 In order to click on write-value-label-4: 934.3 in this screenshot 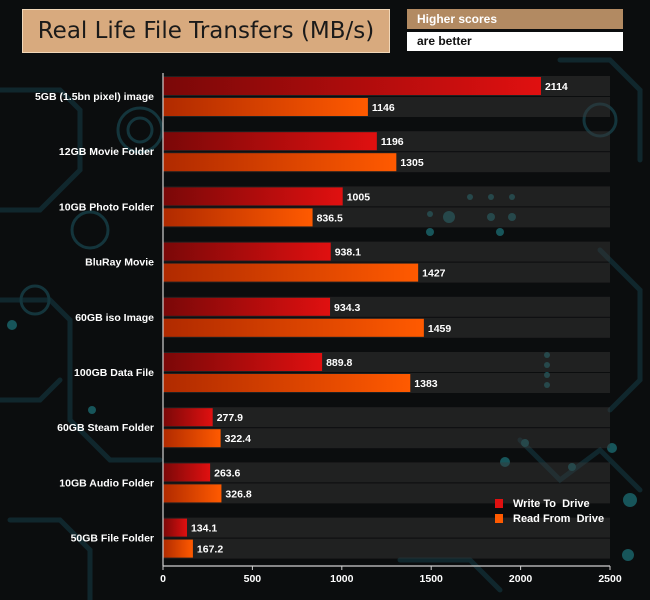, I will do `click(347, 308)`.